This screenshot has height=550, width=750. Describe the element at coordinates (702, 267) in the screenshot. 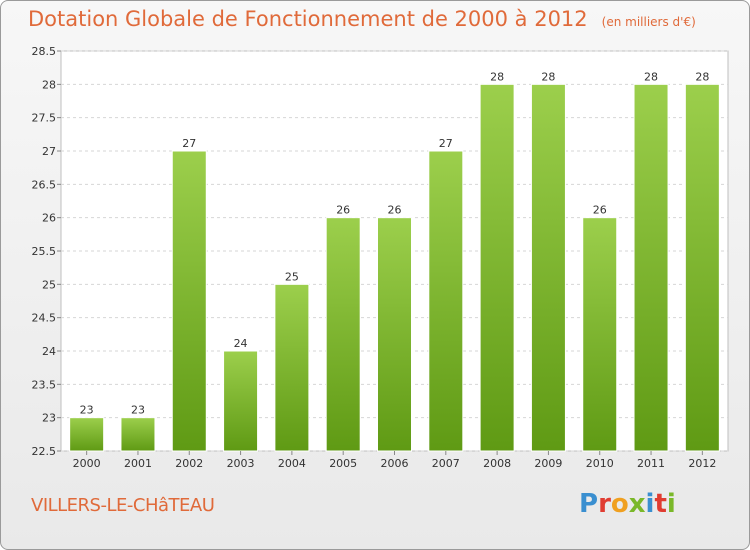

I see `bar-2012` at that location.